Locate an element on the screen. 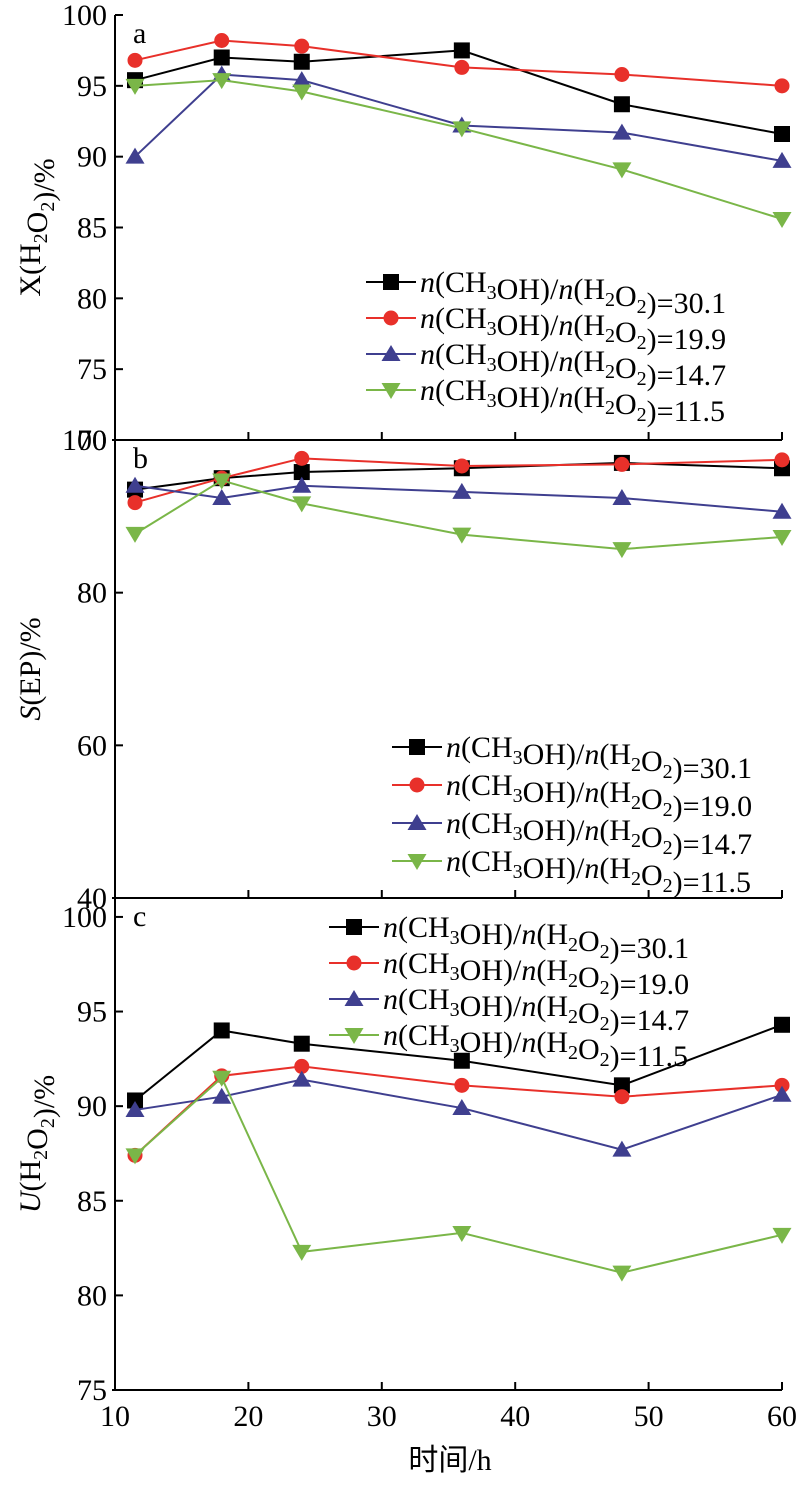 The image size is (800, 1485). legend-label: n(CH3OH)/n(H2O2)=19.0 is located at coordinates (536, 974).